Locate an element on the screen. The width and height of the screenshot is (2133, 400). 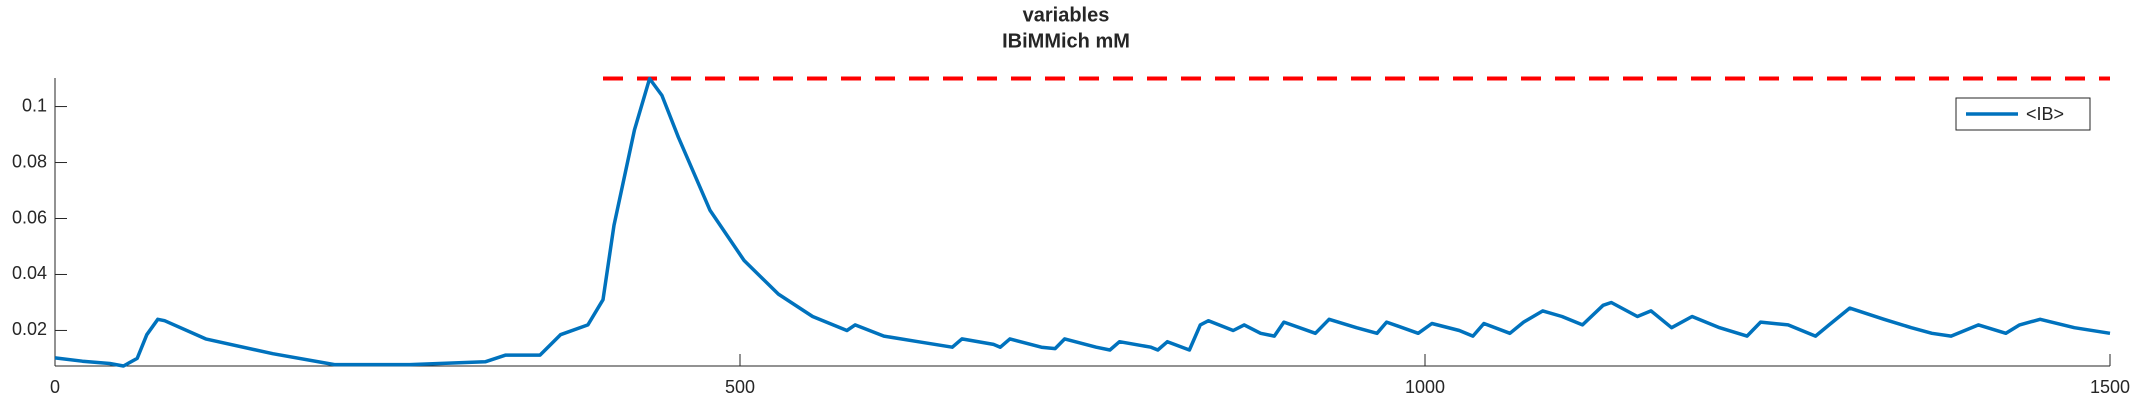
y-tick-label: 0.04 is located at coordinates (29, 273).